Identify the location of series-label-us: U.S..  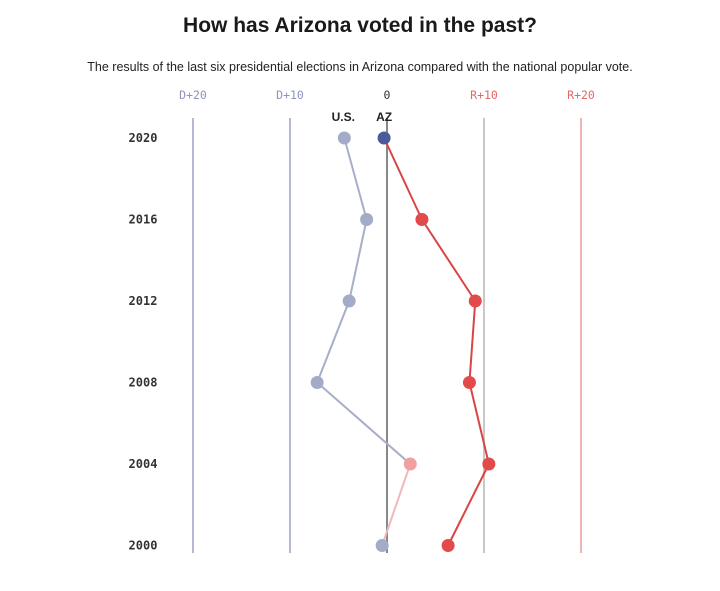
(343, 117).